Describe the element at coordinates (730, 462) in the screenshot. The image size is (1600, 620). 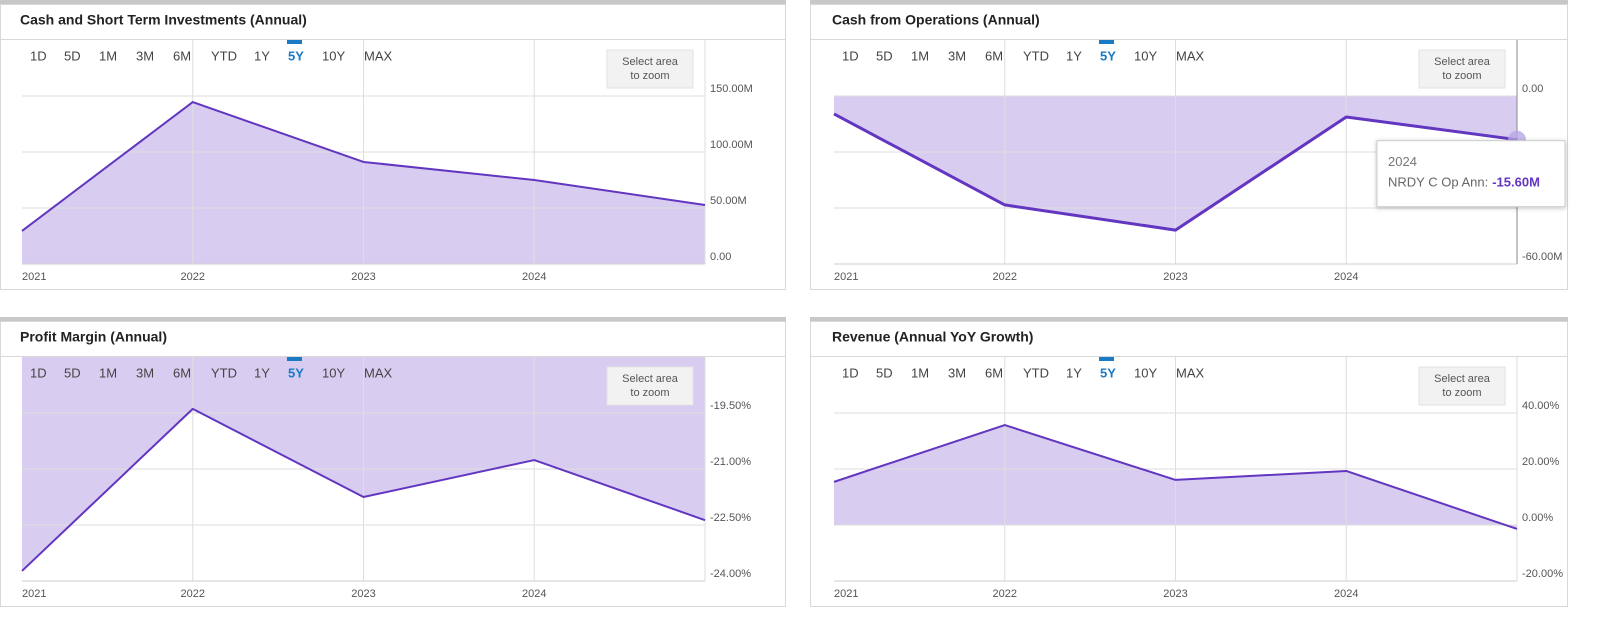
I see `y-tick-label: -21.00%` at that location.